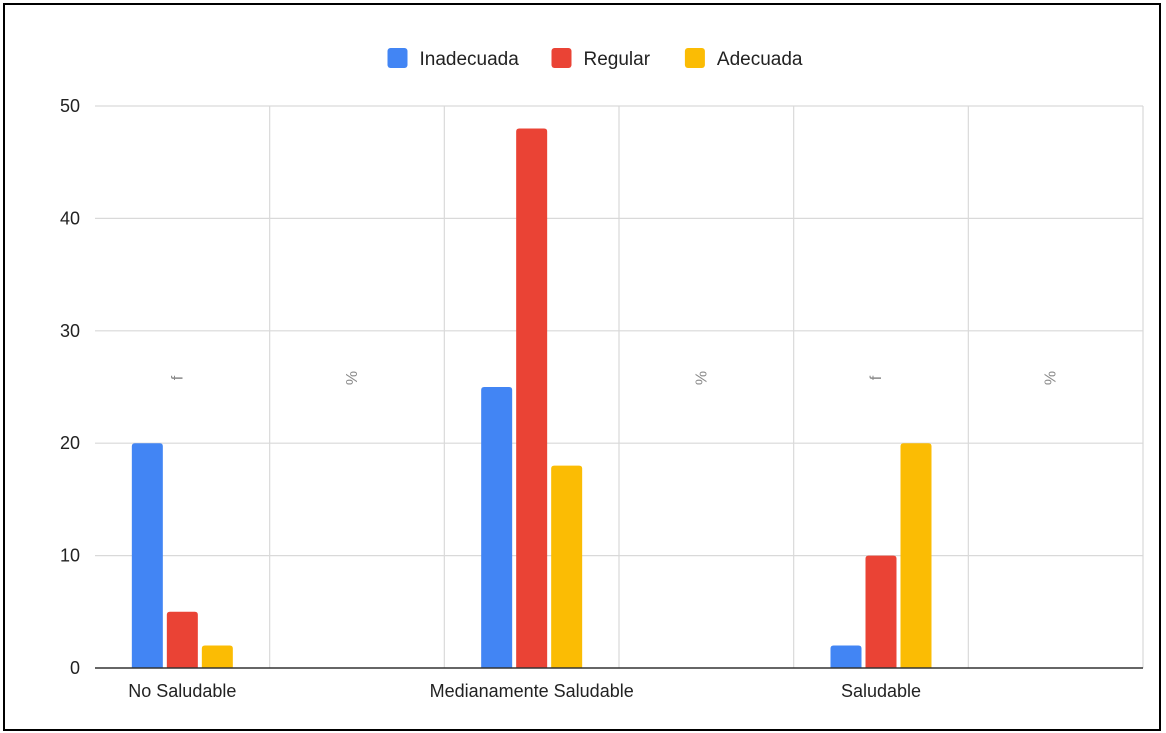 This screenshot has width=1166, height=733. I want to click on legend-item: Adecuada, so click(743, 59).